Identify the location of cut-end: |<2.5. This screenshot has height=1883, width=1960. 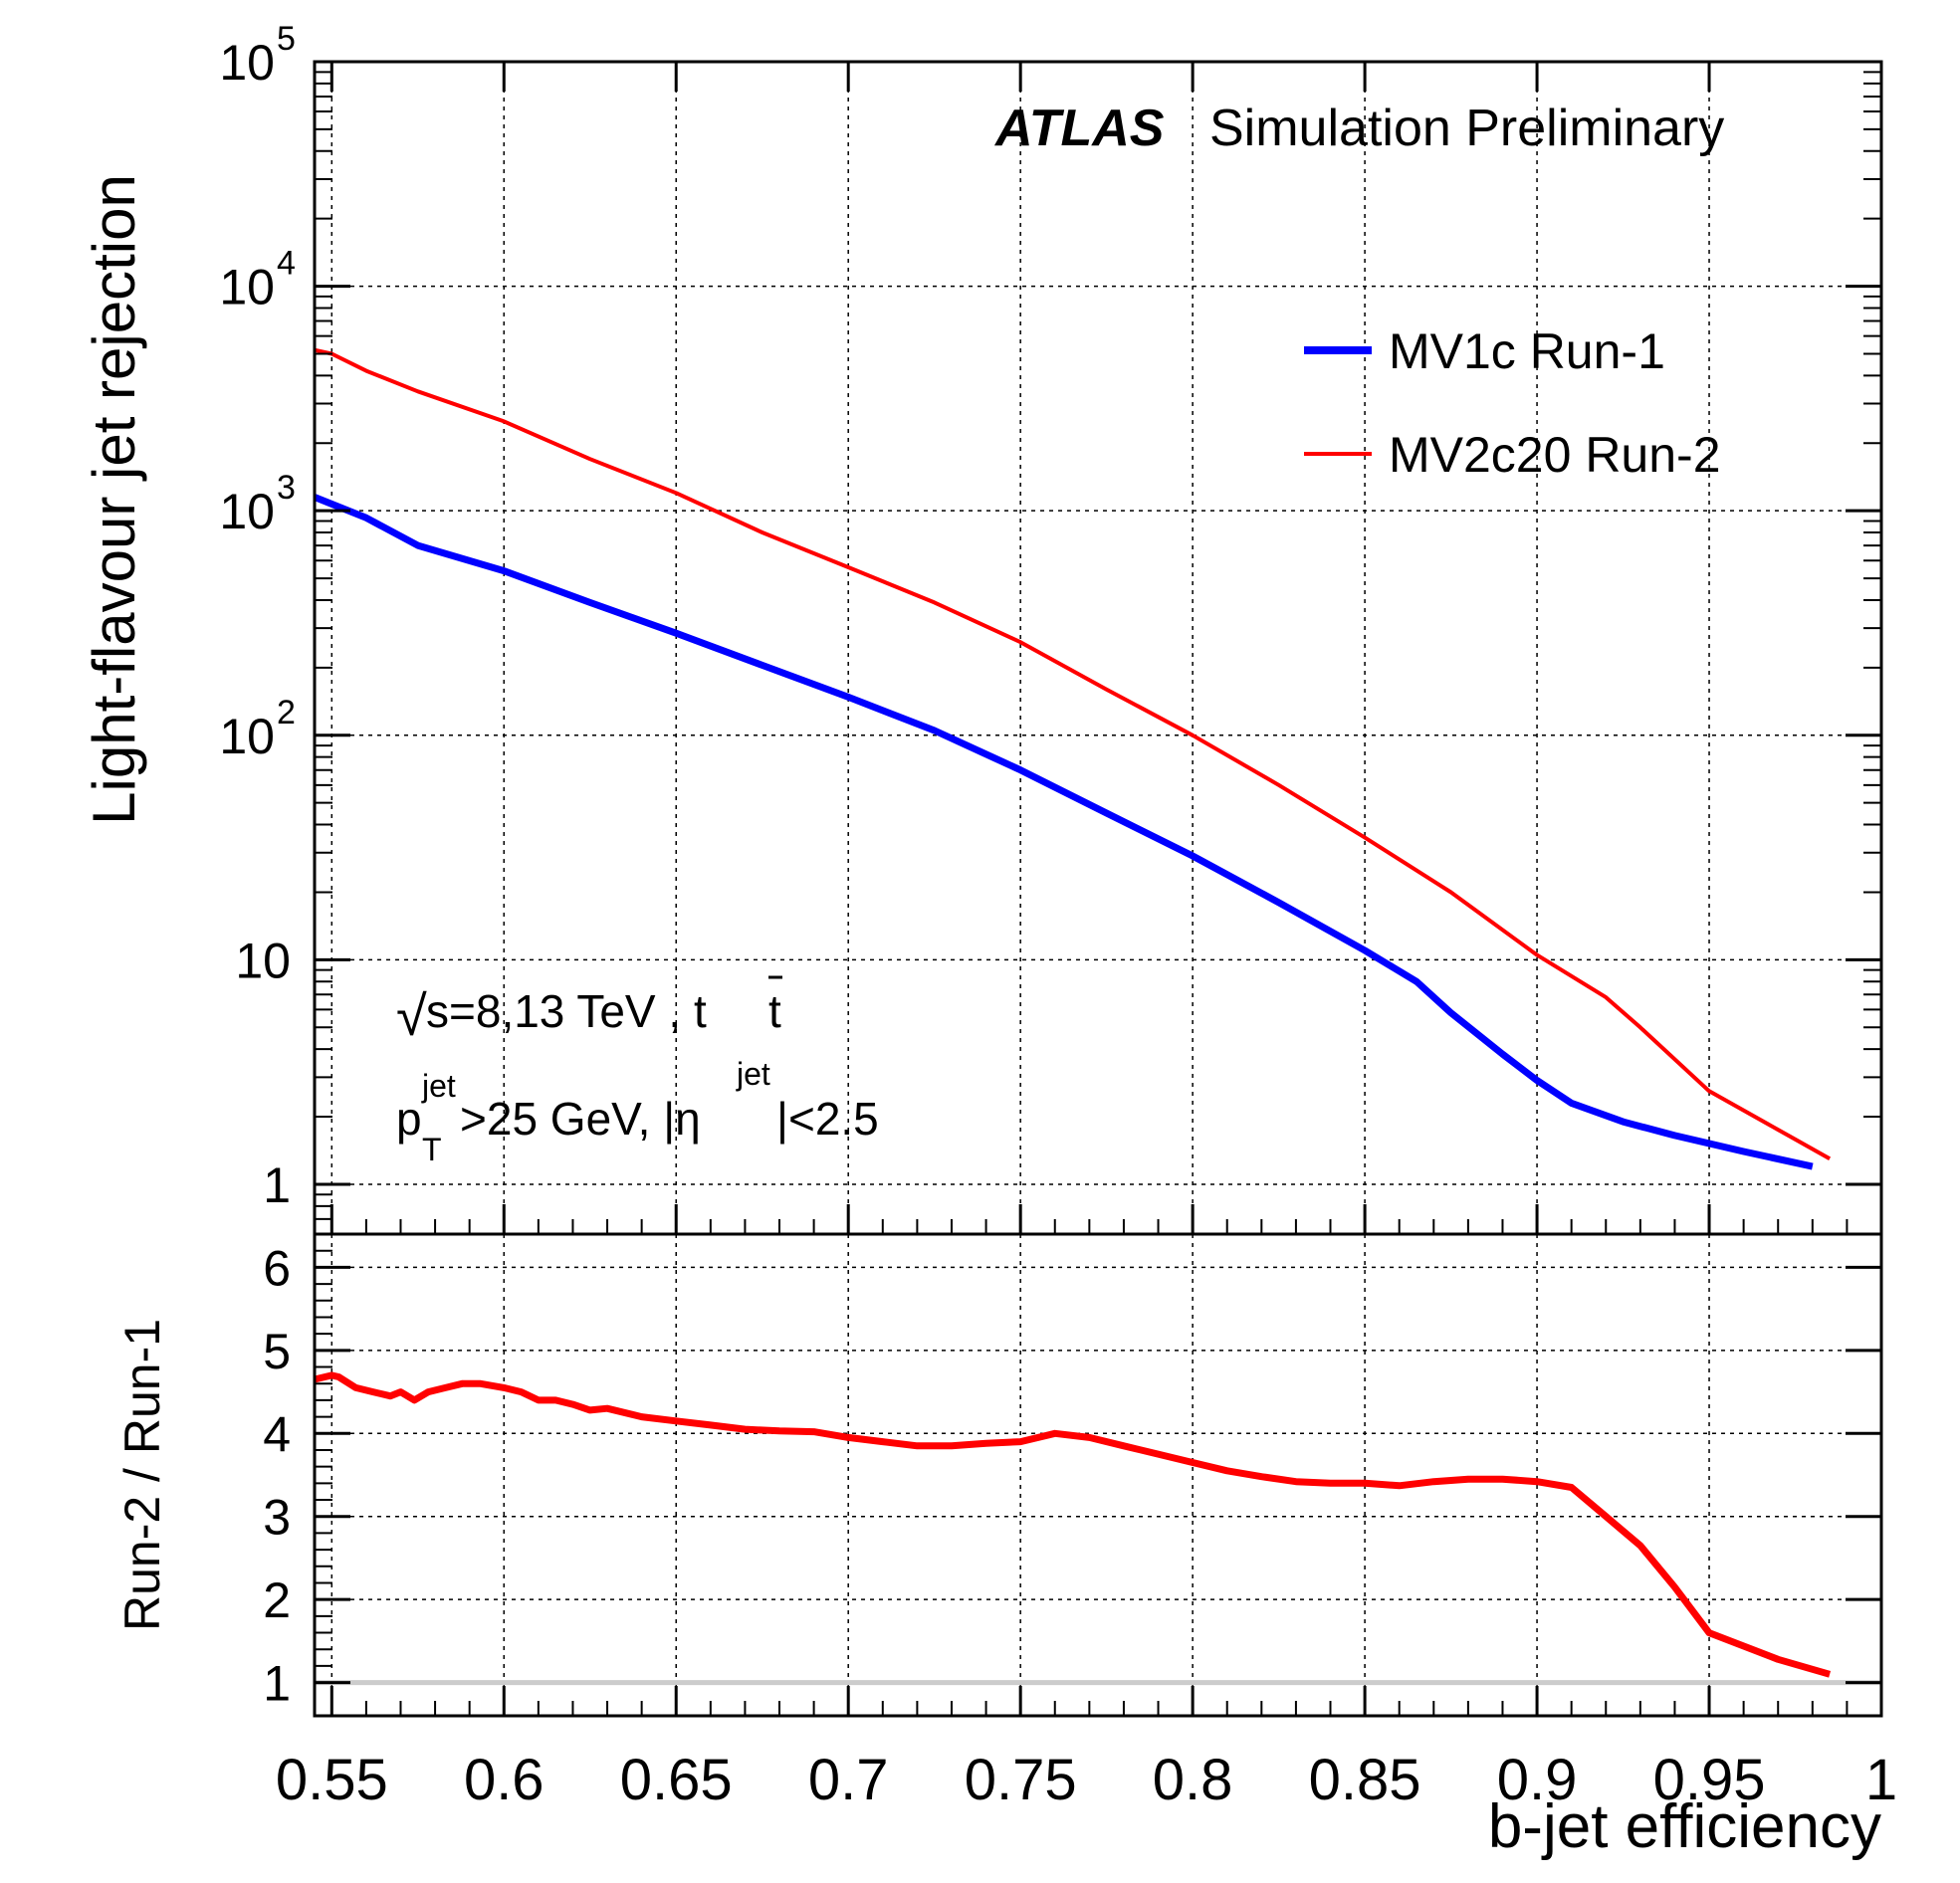
(827, 1119).